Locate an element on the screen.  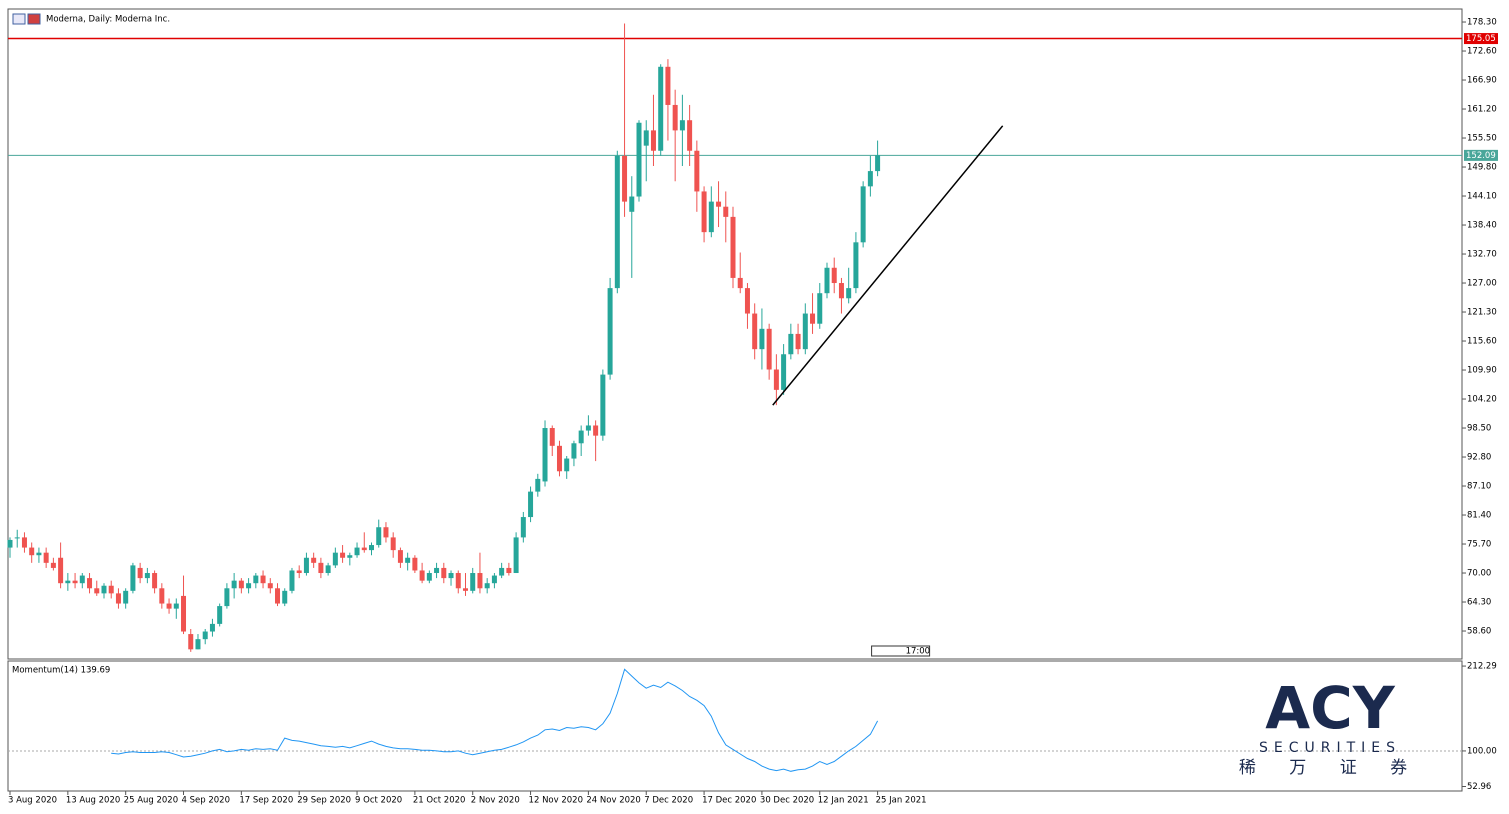
price-label-box is located at coordinates (1481, 39).